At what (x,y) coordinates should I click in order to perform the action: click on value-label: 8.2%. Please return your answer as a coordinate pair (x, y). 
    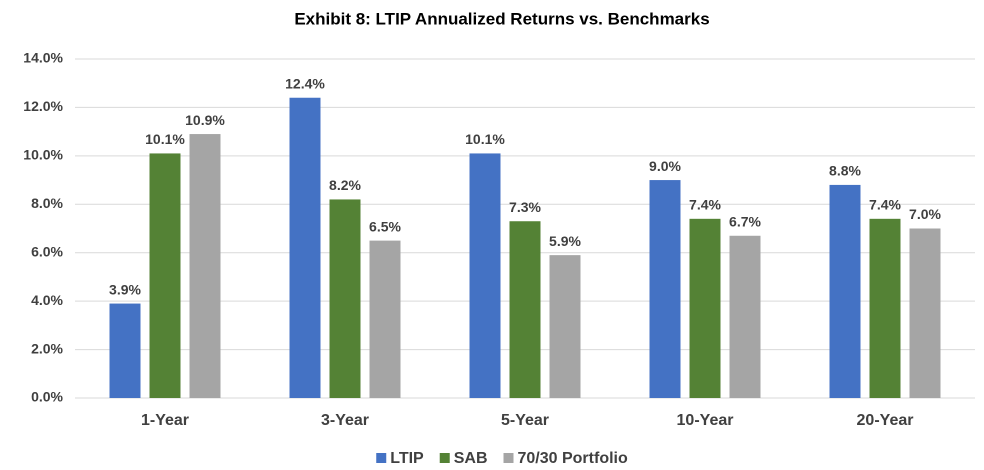
    Looking at the image, I should click on (345, 185).